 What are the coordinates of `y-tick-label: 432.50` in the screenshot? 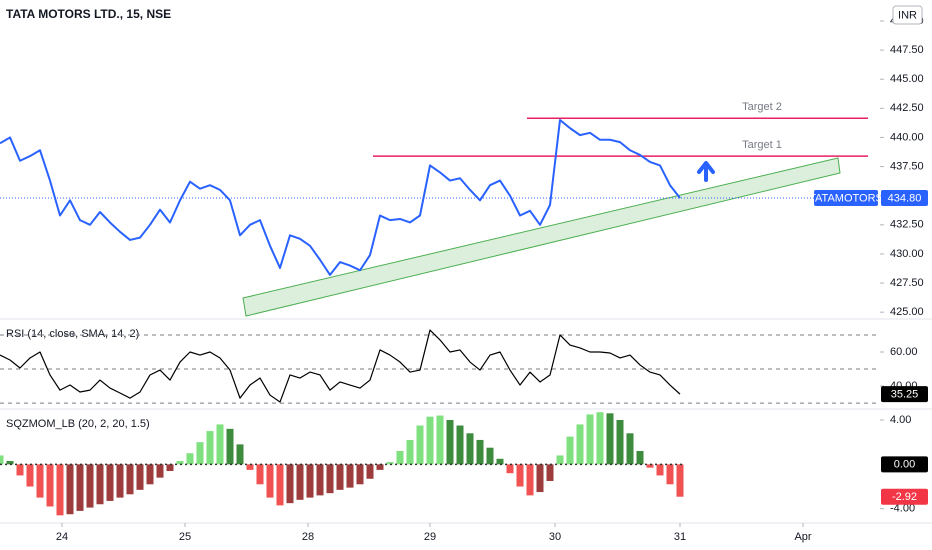 It's located at (907, 225).